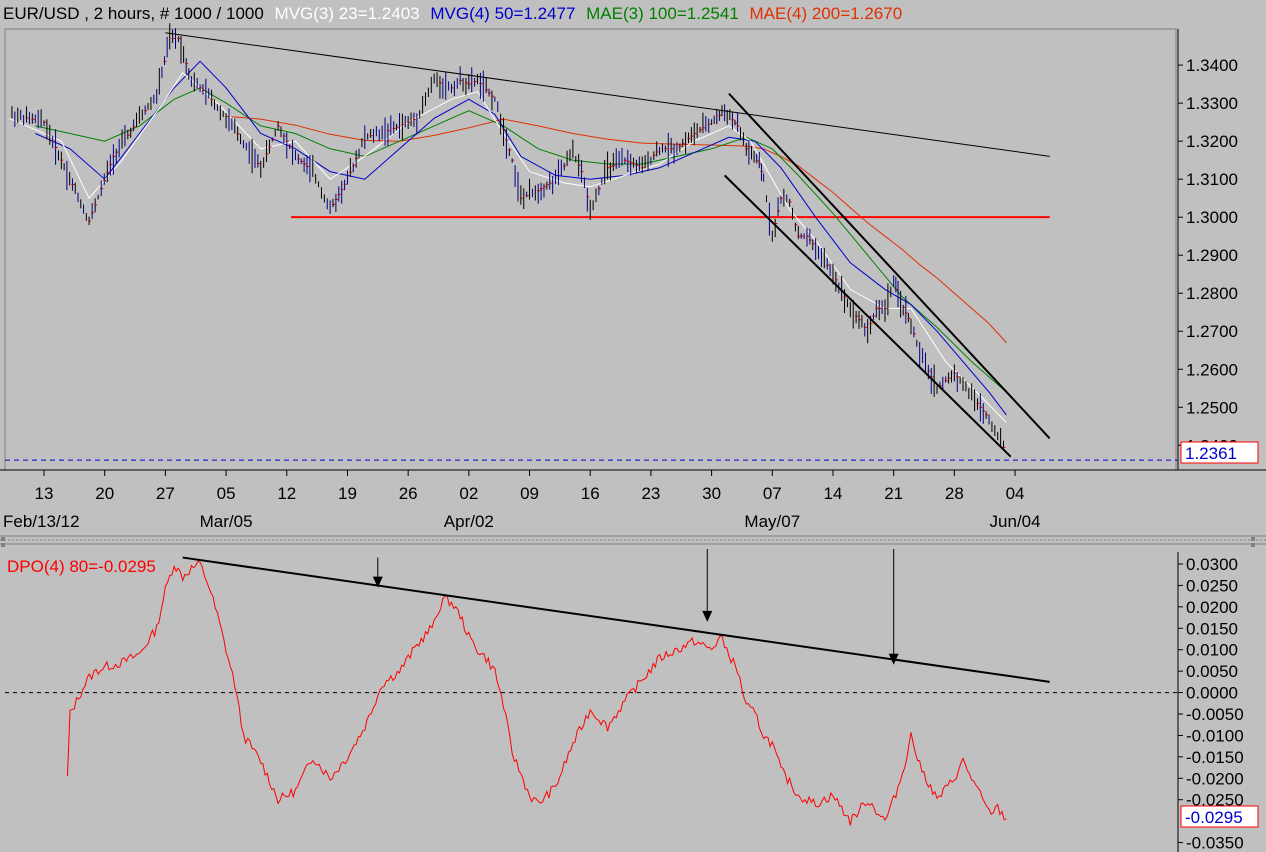 This screenshot has width=1266, height=852. Describe the element at coordinates (347, 493) in the screenshot. I see `time-tick-label: 19` at that location.